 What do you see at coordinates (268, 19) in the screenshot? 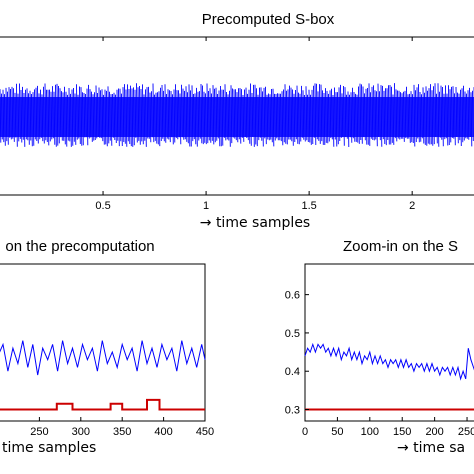
I see `top-chart-title: Precomputed S-box` at bounding box center [268, 19].